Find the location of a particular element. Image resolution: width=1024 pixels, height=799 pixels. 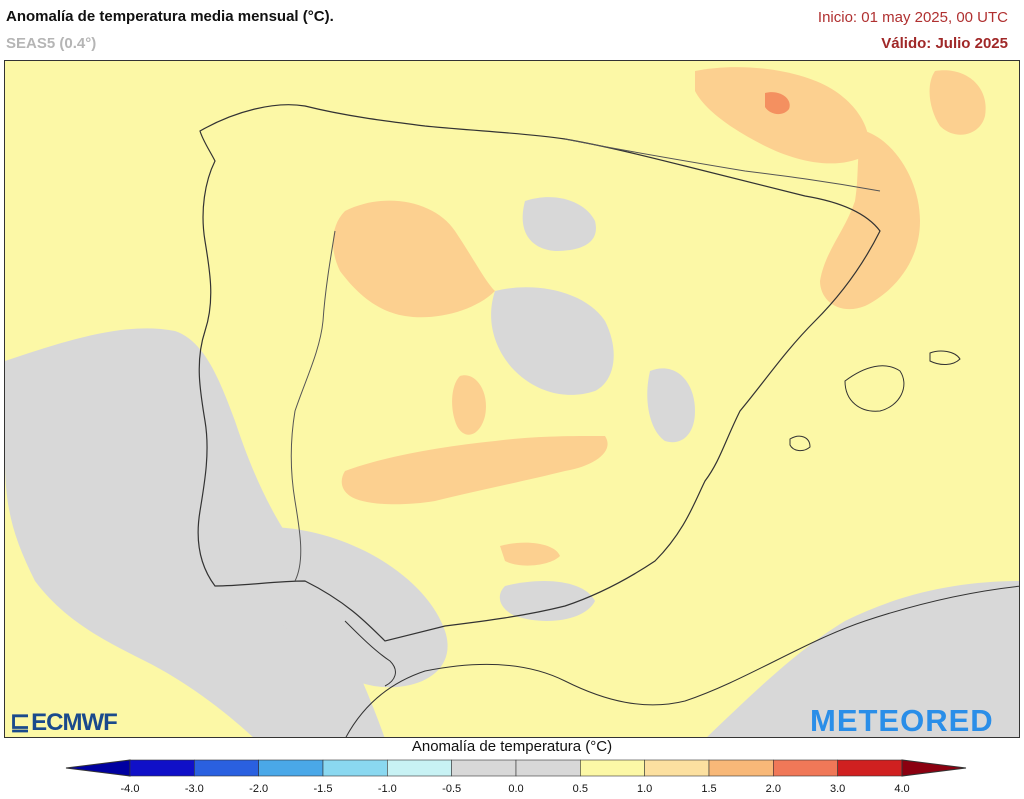

warm-zone-la-mancha is located at coordinates (469, 405).